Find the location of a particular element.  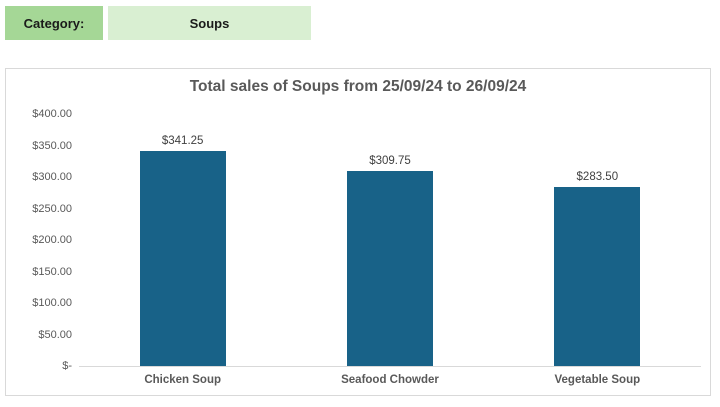

x-axis-category-label: Chicken Soup is located at coordinates (182, 380).